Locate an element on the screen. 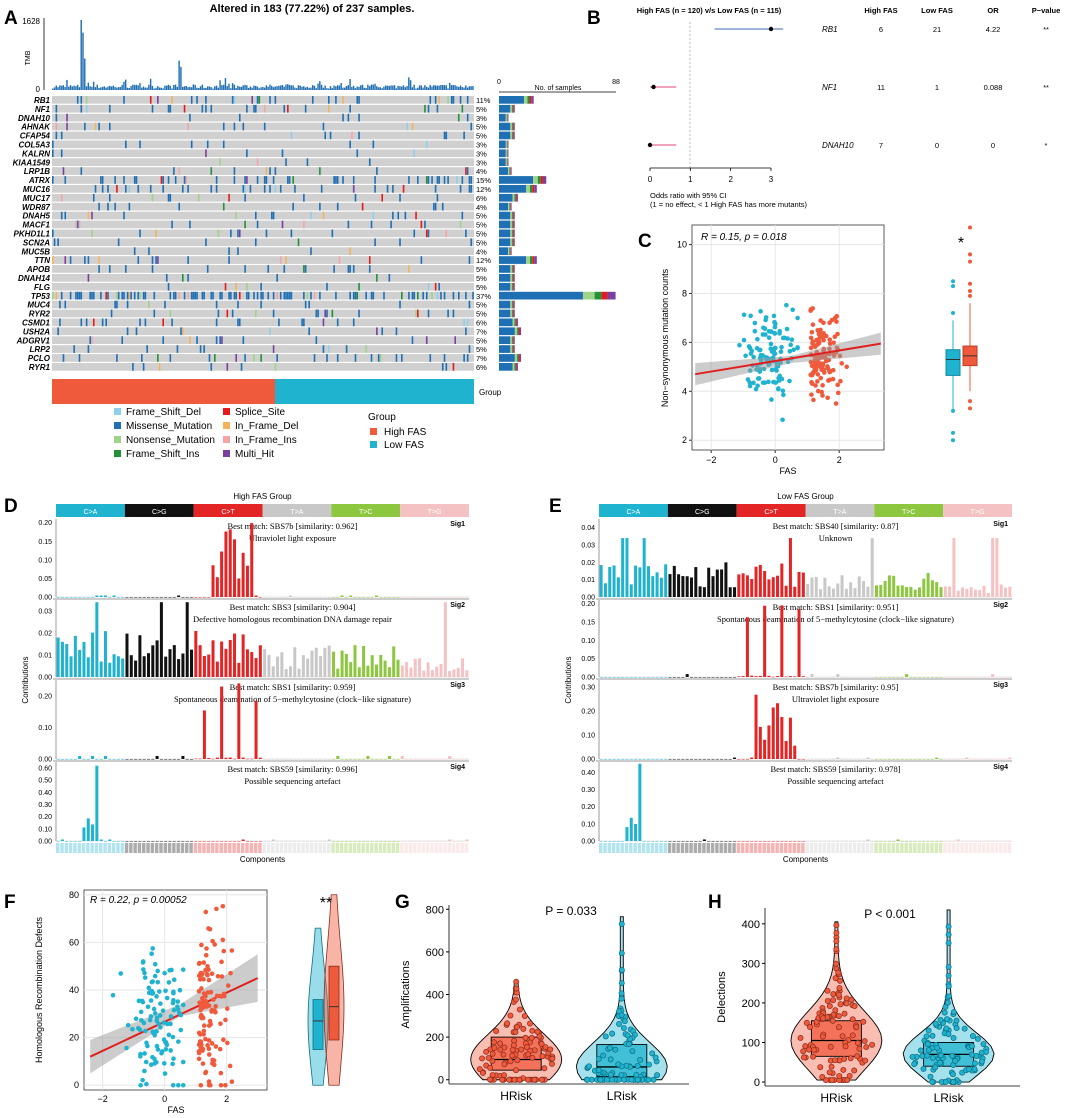  sig-desc: Possible sequencing artefact is located at coordinates (292, 781).